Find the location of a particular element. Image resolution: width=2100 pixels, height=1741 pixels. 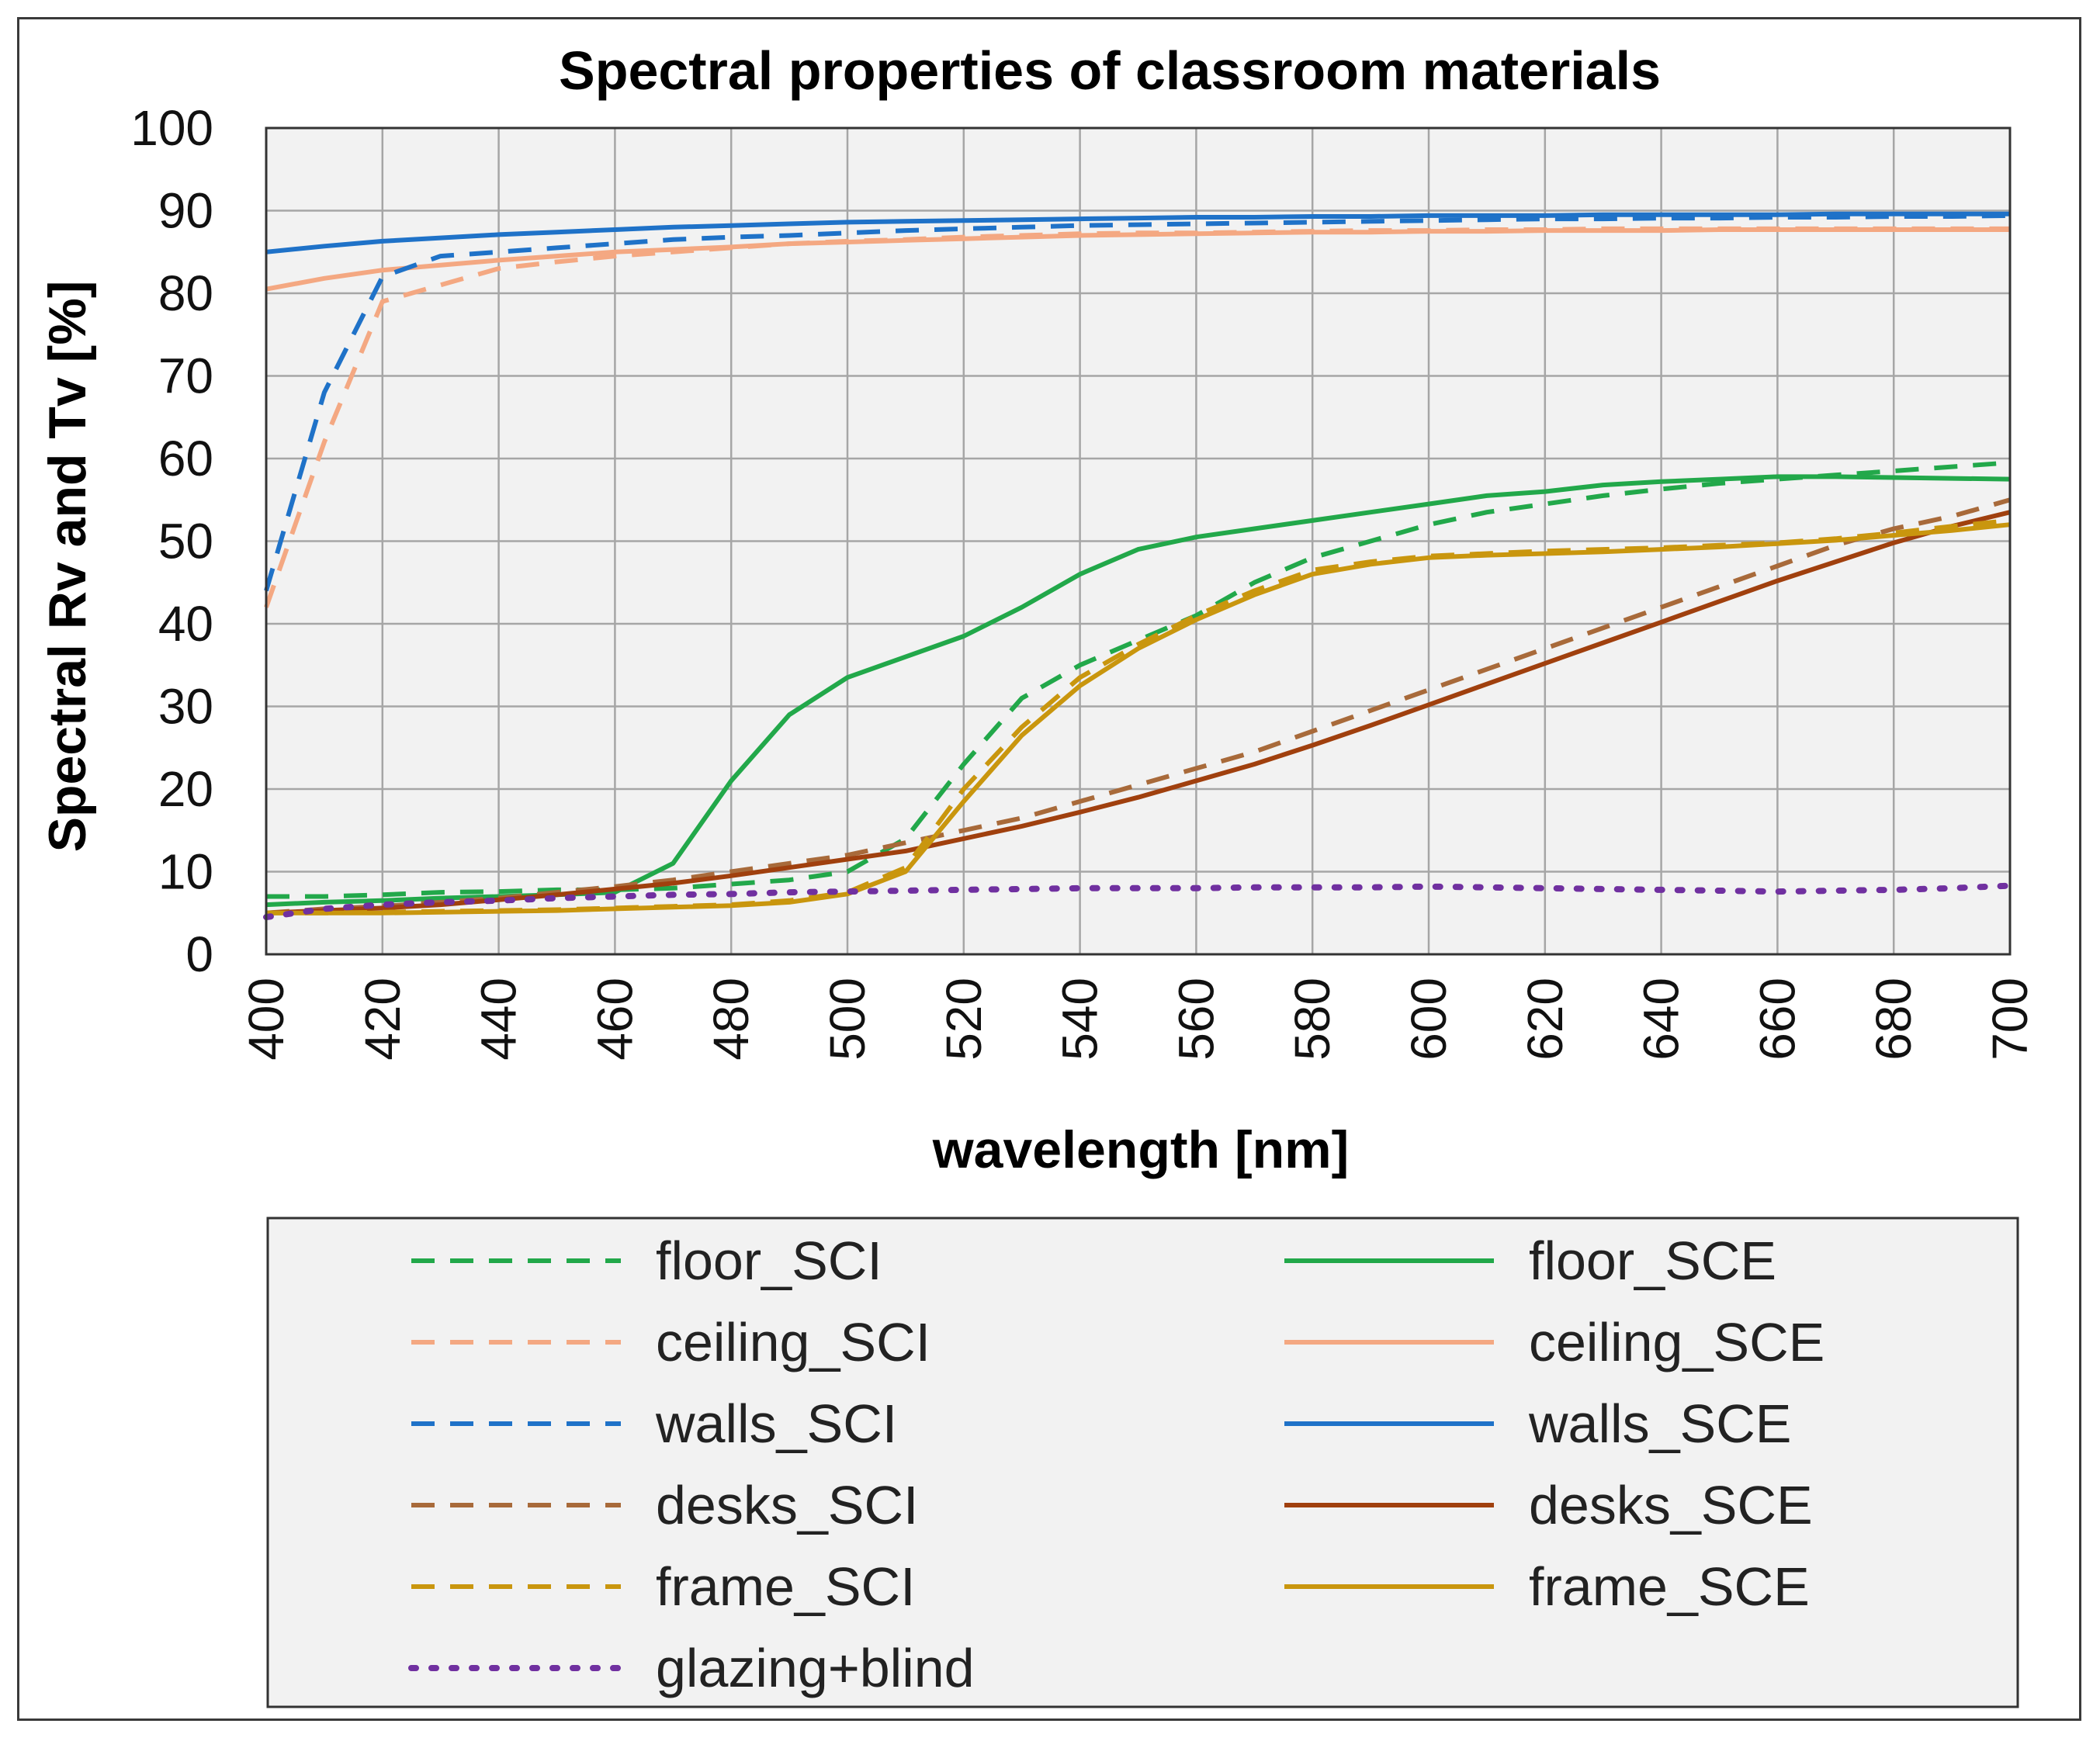

x-tick-label: 560 is located at coordinates (1196, 1019).